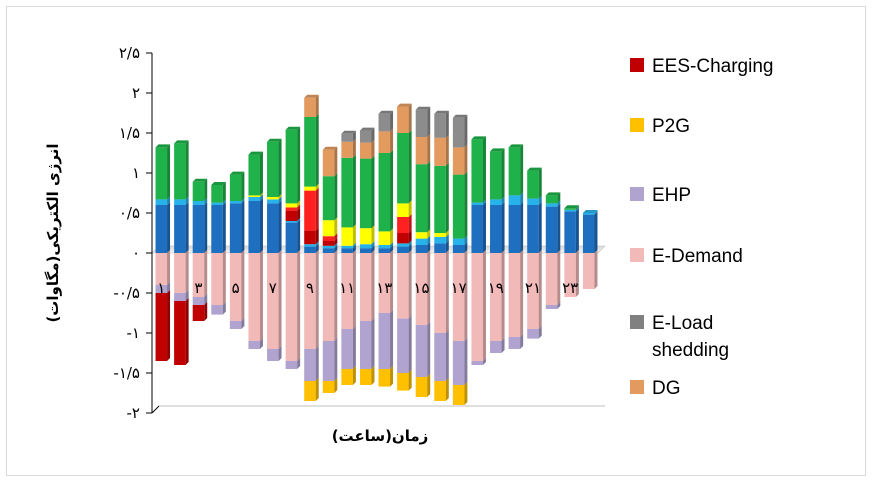 The width and height of the screenshot is (874, 483). I want to click on x-tick-label: ۱۹, so click(496, 288).